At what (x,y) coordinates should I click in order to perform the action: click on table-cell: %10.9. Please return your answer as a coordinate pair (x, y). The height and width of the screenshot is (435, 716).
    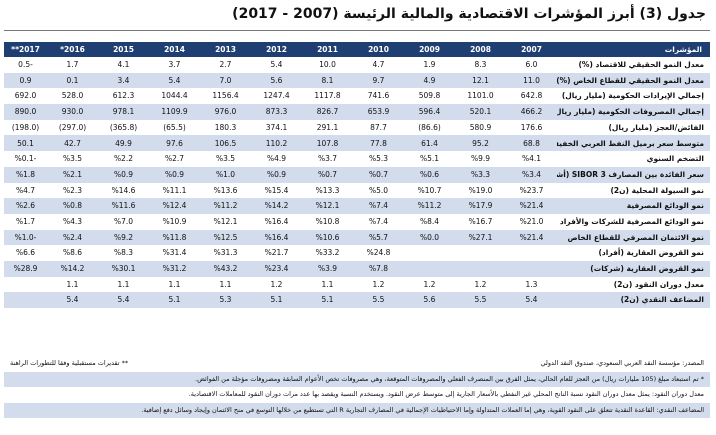
    Looking at the image, I should click on (174, 221).